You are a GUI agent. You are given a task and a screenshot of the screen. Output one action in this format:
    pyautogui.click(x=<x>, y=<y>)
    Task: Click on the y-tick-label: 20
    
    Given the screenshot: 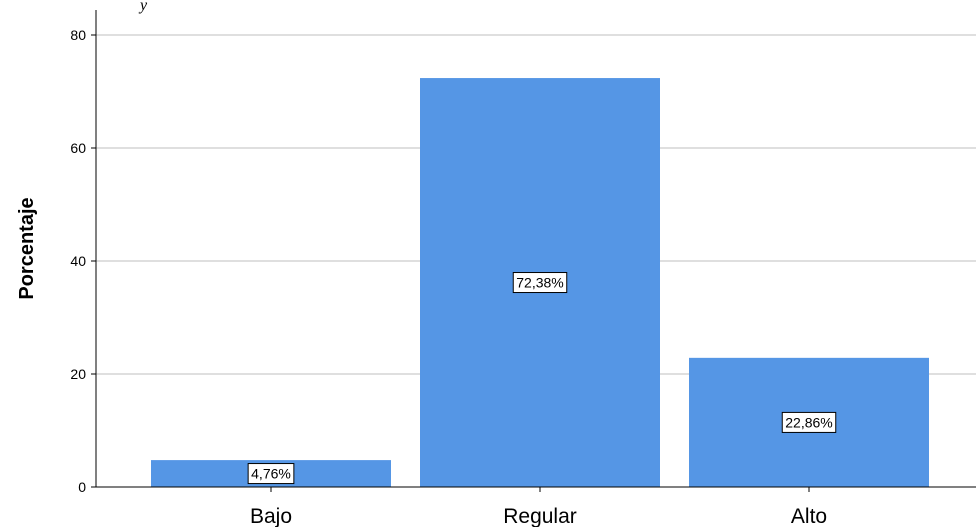 What is the action you would take?
    pyautogui.click(x=78, y=374)
    